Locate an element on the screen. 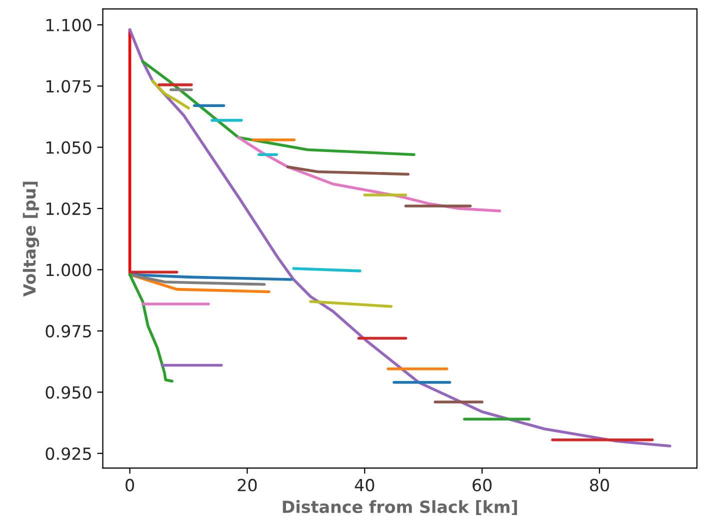 This screenshot has width=709, height=523. y-tick-label: 1.075 is located at coordinates (68, 86).